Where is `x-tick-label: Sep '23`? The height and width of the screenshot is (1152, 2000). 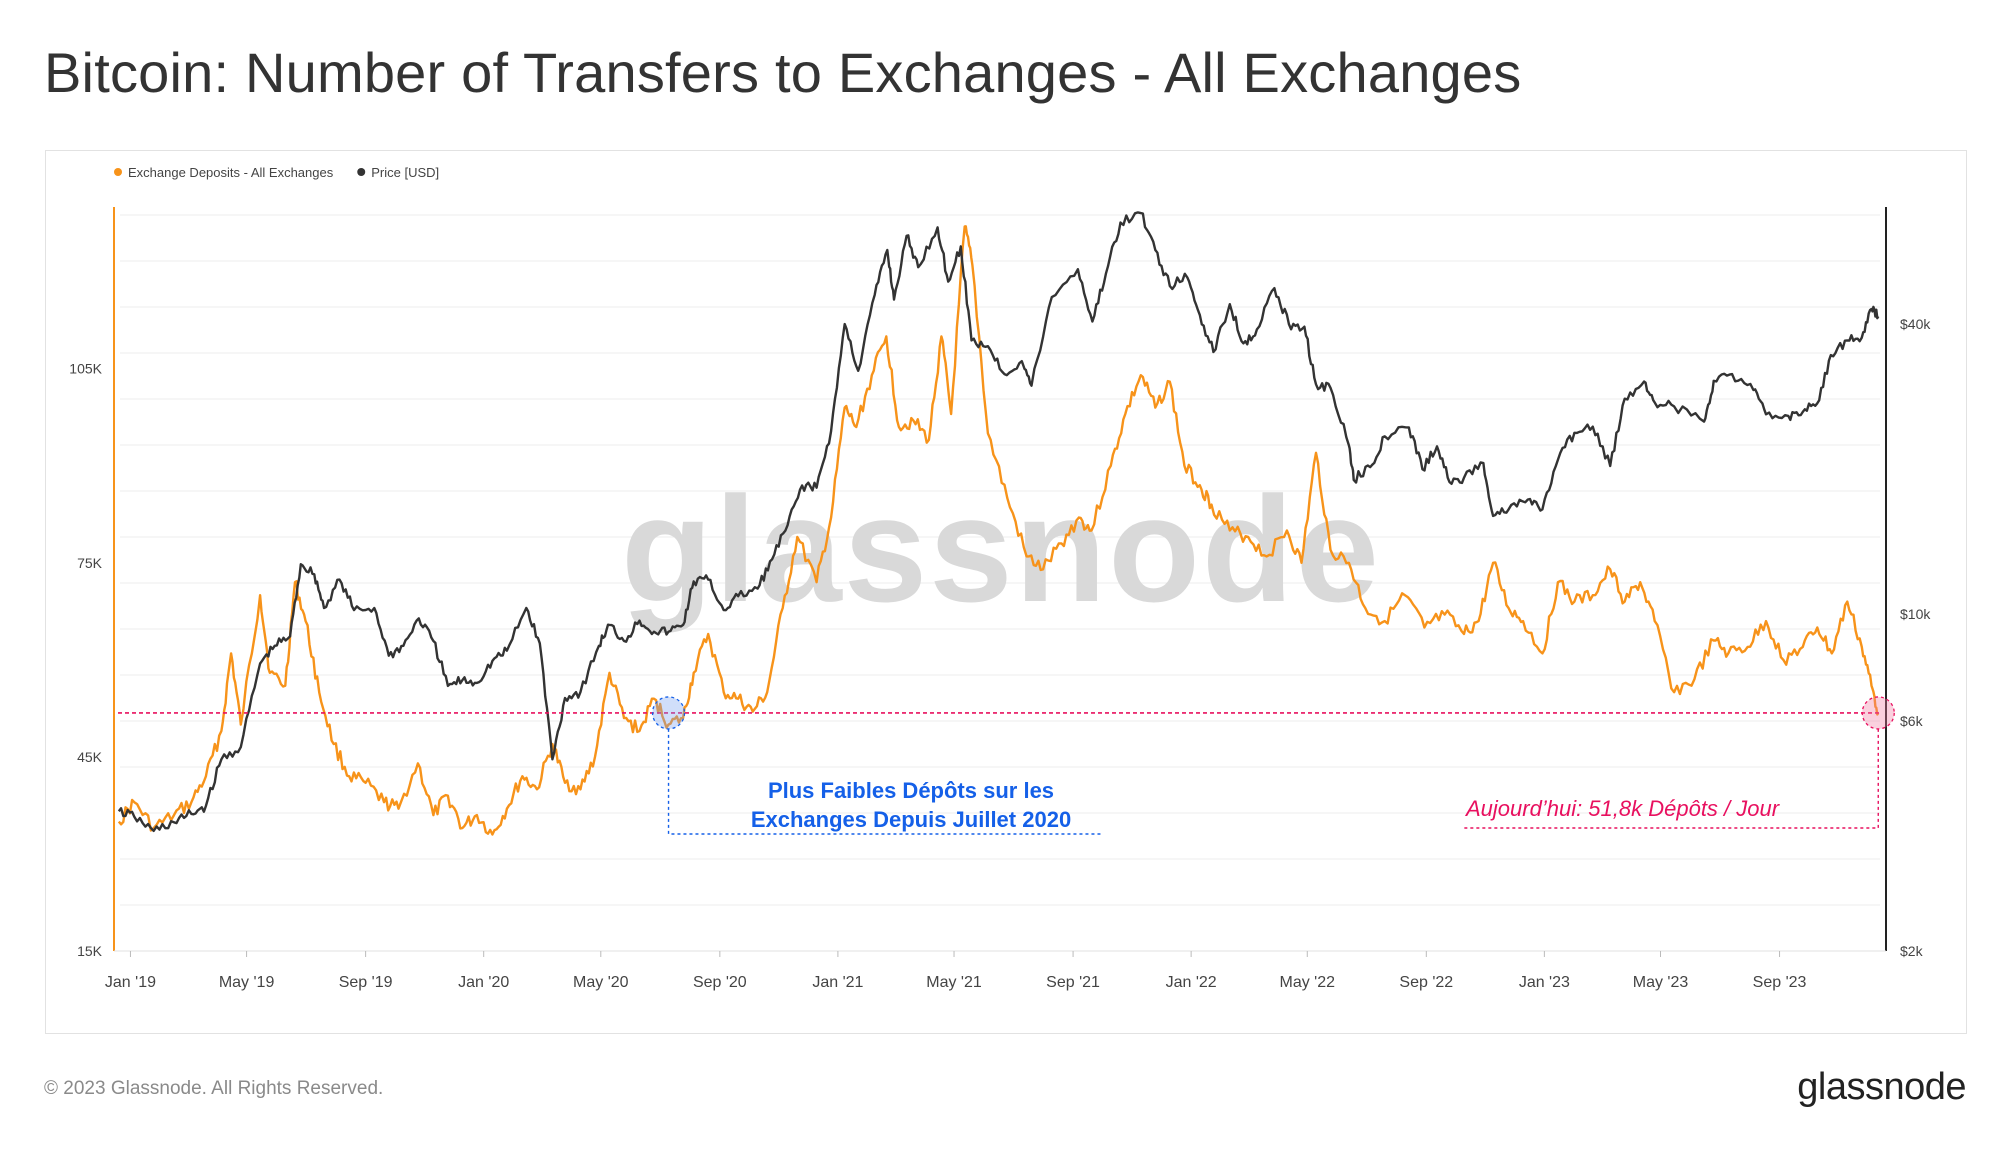 x-tick-label: Sep '23 is located at coordinates (1780, 982).